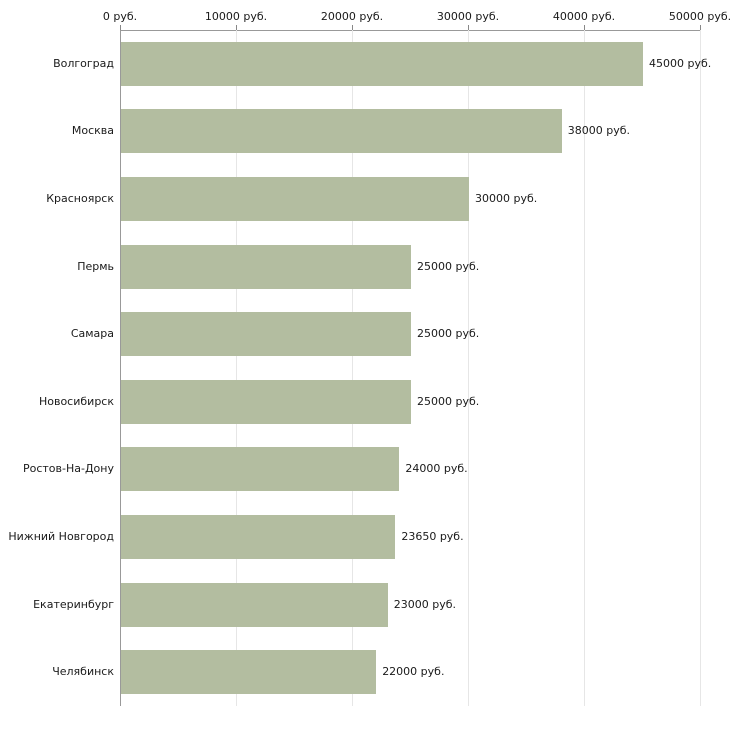  I want to click on x-tick-label: 40000 руб., so click(584, 16).